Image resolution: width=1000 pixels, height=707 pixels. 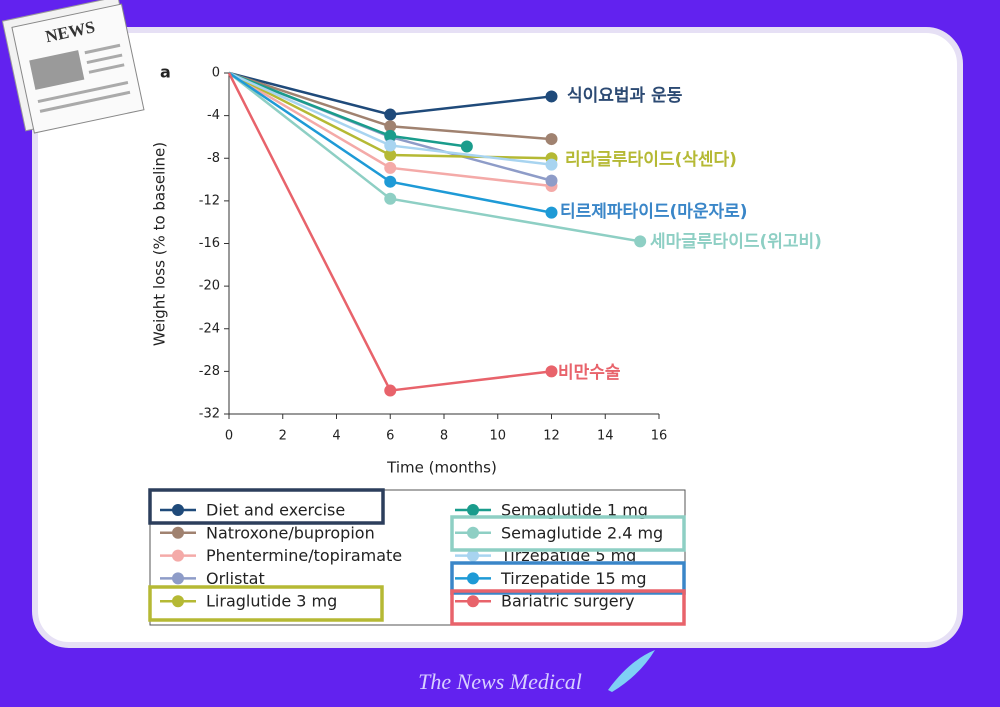 What do you see at coordinates (209, 328) in the screenshot?
I see `y-tick-label: -24` at bounding box center [209, 328].